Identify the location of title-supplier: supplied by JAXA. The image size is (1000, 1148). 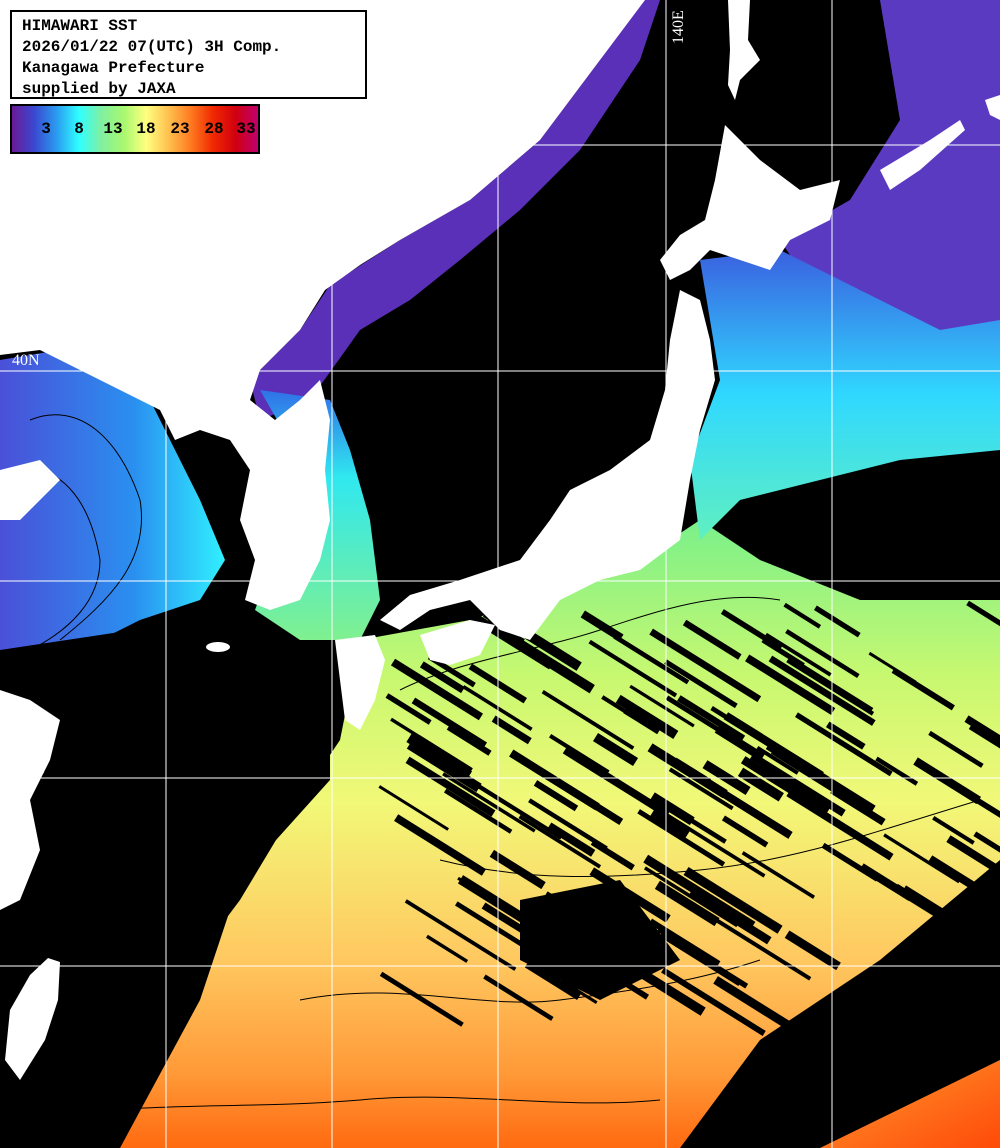
(99, 89).